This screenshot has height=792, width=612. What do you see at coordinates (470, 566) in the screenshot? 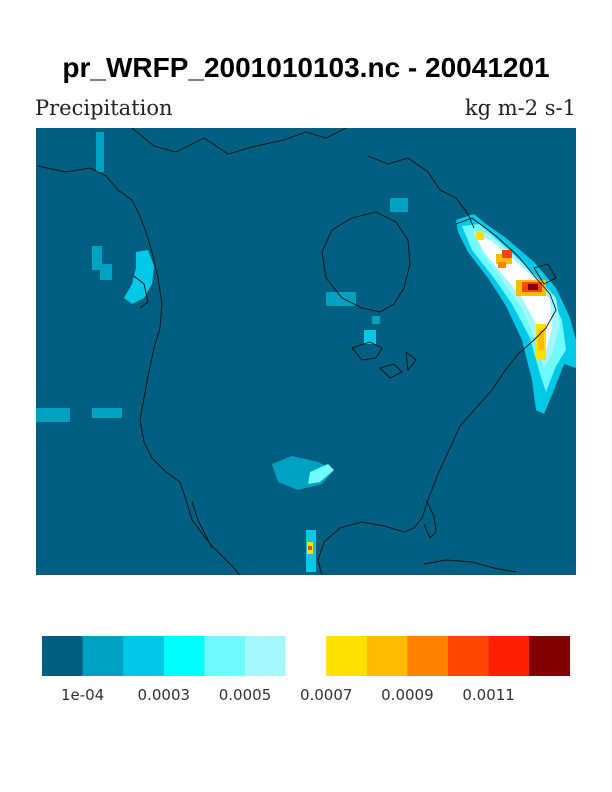
I see `coastline-caribbean` at bounding box center [470, 566].